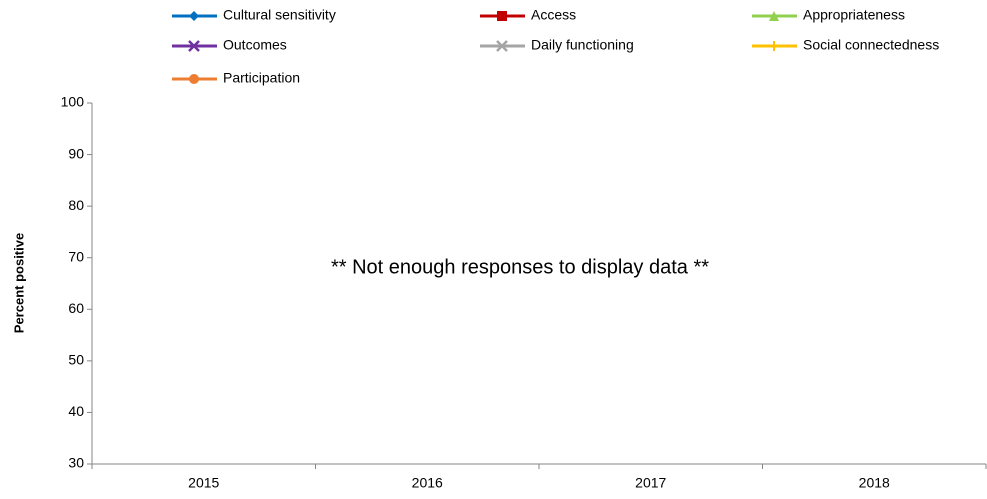 Image resolution: width=987 pixels, height=499 pixels. I want to click on y-axis-label: Percent positive, so click(18, 283).